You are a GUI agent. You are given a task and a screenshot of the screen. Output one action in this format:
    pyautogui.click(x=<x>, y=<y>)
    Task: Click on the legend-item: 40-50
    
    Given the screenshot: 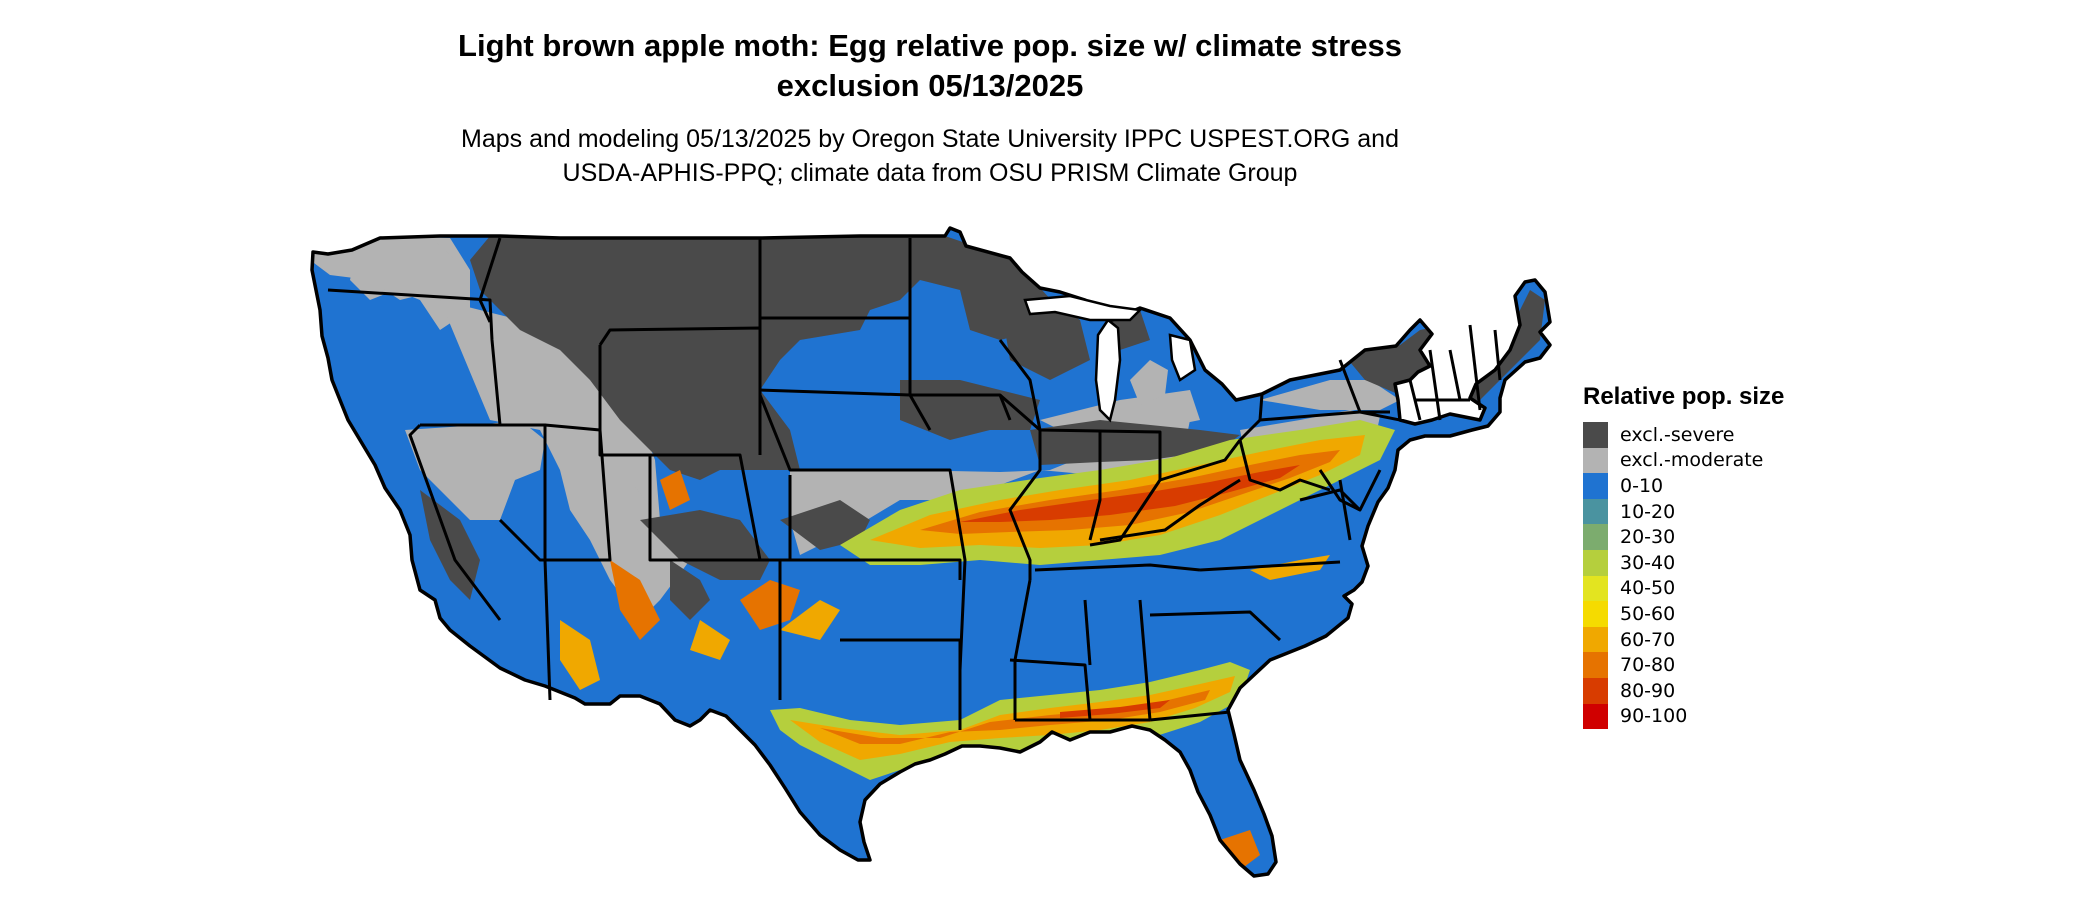 What is the action you would take?
    pyautogui.click(x=1733, y=588)
    